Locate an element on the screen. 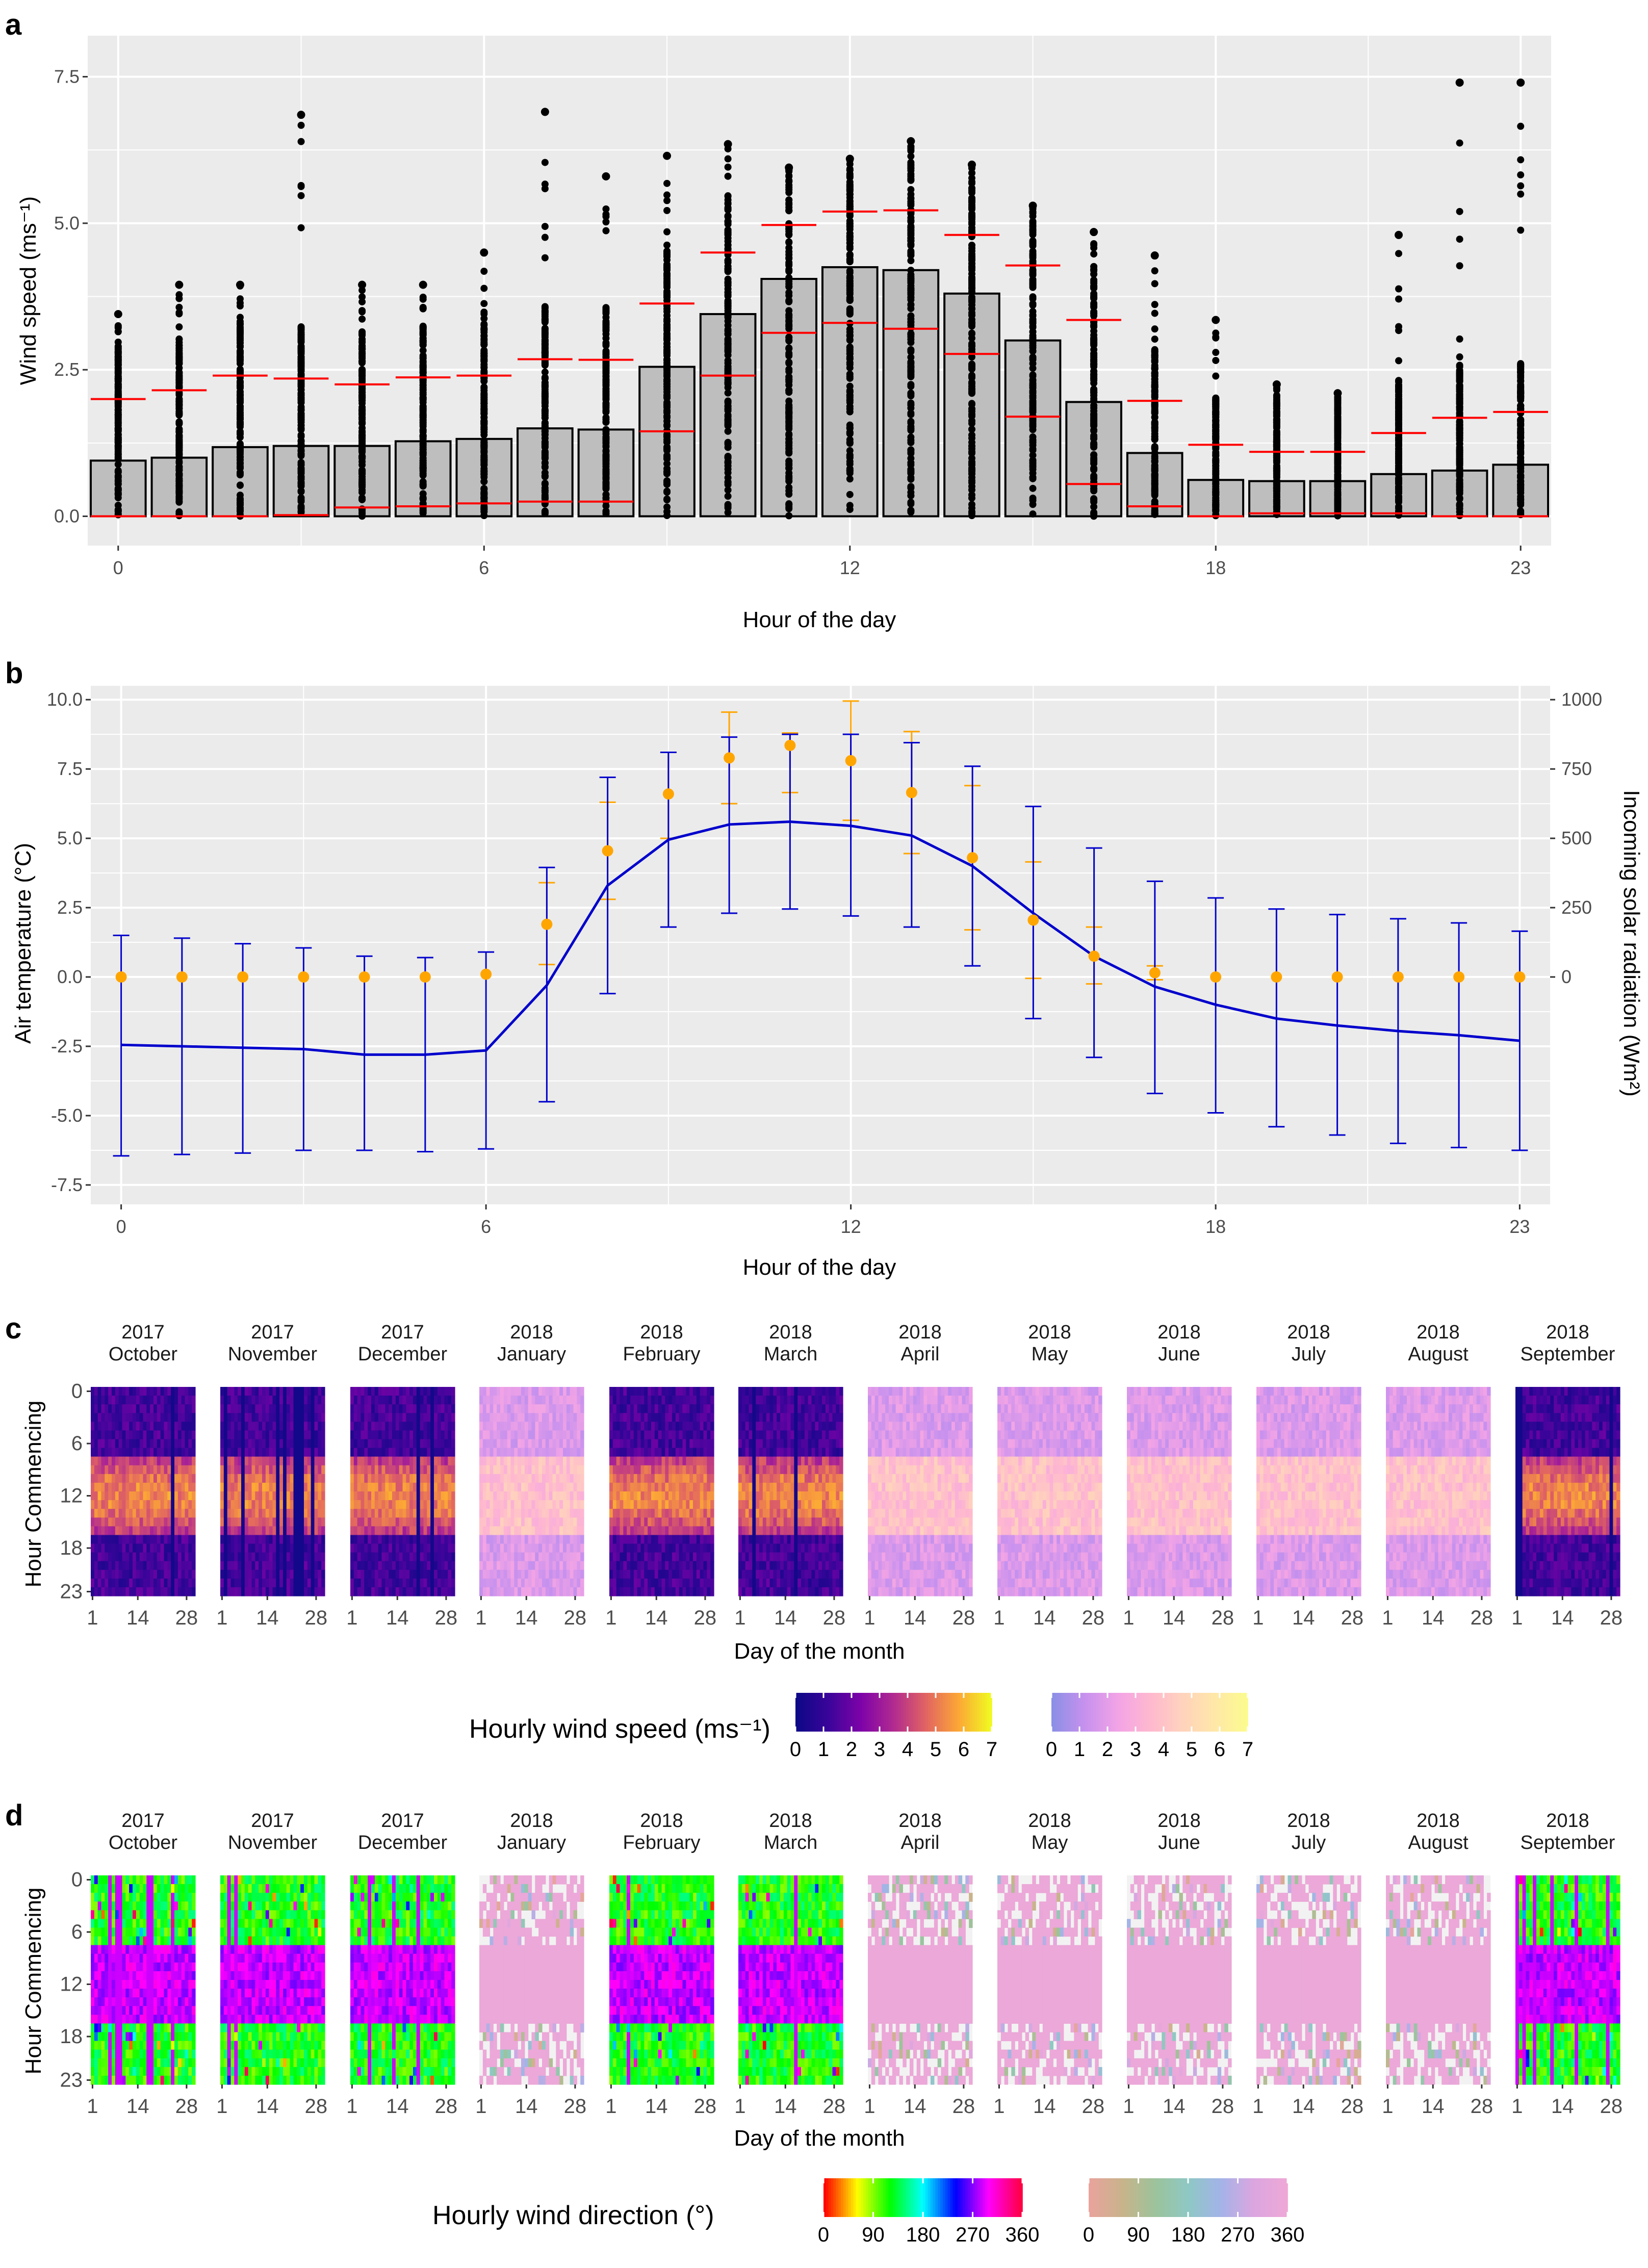  panel-a-y-axis-title: Wind speed (ms⁻¹) is located at coordinates (28, 291).